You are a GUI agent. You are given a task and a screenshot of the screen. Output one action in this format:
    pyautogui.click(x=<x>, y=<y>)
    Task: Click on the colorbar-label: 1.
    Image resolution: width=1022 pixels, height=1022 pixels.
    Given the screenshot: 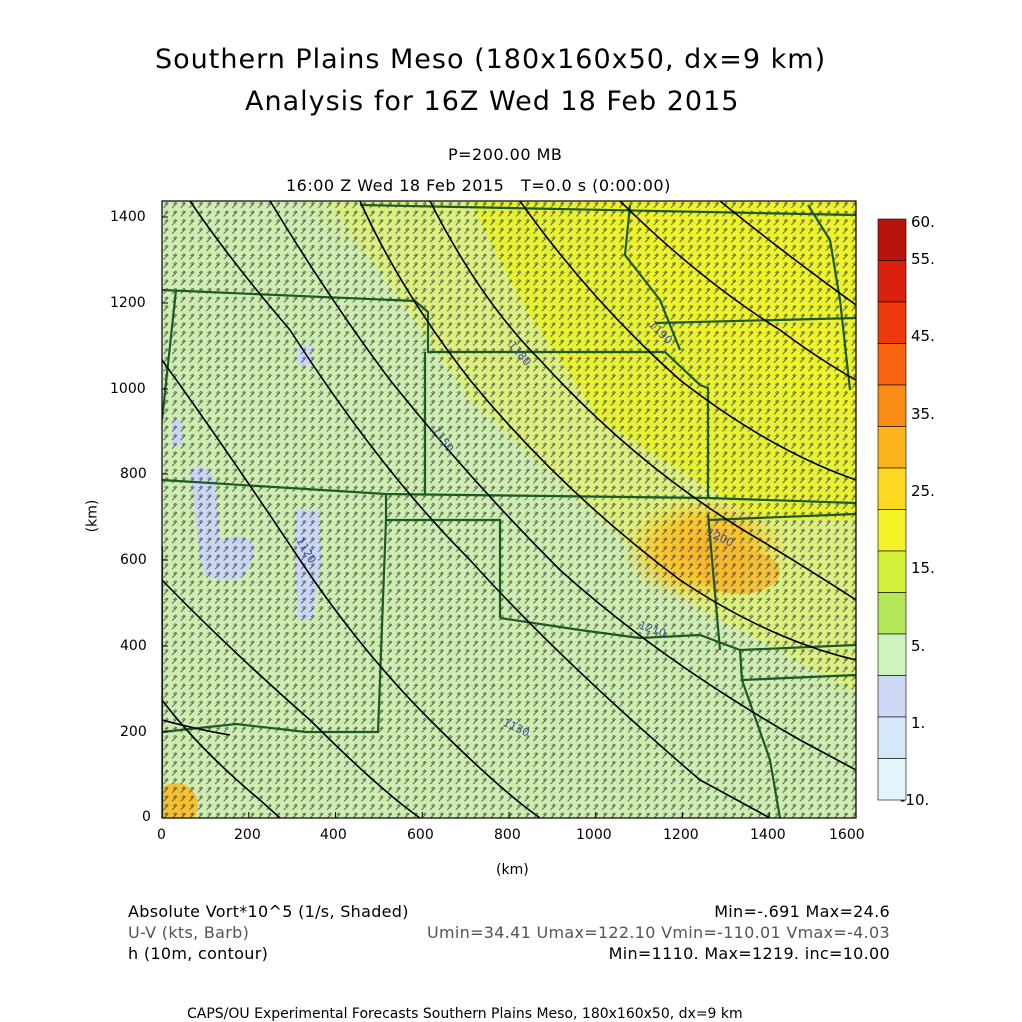 What is the action you would take?
    pyautogui.click(x=918, y=723)
    